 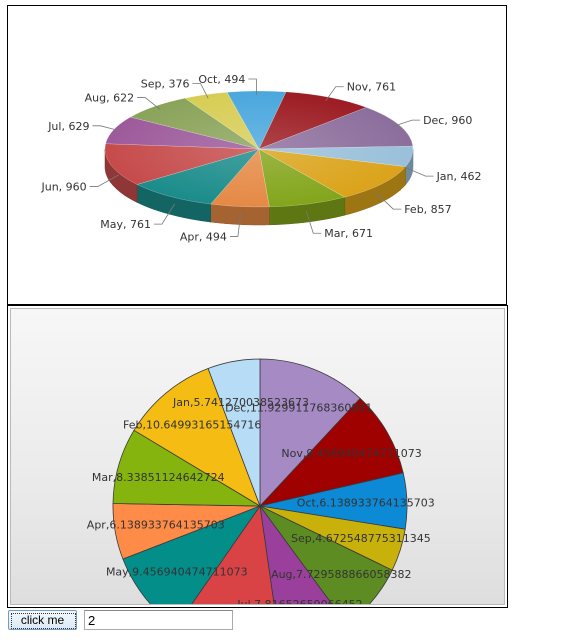 I want to click on slice-jul, so click(x=296, y=554).